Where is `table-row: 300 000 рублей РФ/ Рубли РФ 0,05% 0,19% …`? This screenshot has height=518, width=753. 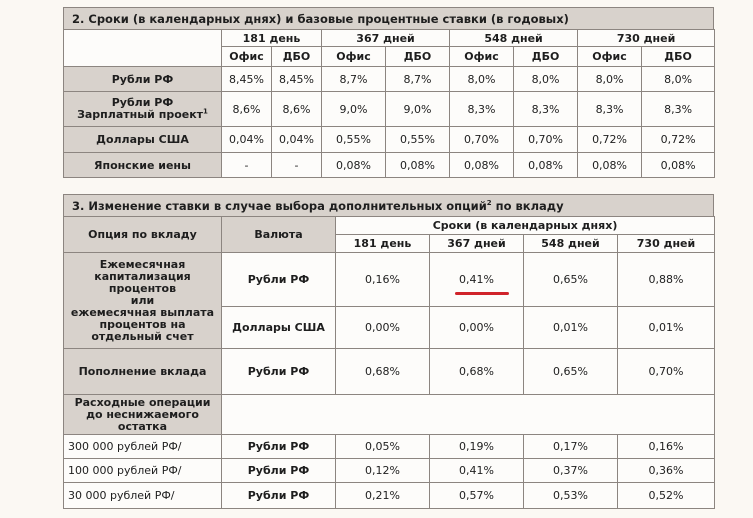
table-row: 300 000 рублей РФ/ Рубли РФ 0,05% 0,19% … is located at coordinates (389, 446).